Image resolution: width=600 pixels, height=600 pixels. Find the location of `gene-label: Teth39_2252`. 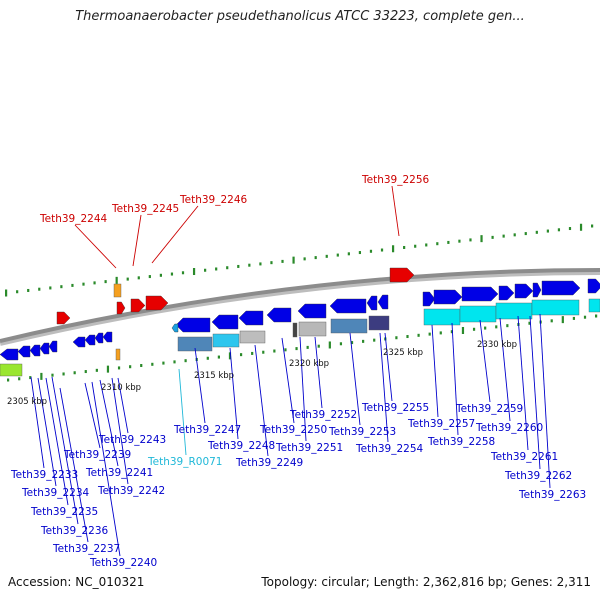

gene-label: Teth39_2252 is located at coordinates (323, 415).